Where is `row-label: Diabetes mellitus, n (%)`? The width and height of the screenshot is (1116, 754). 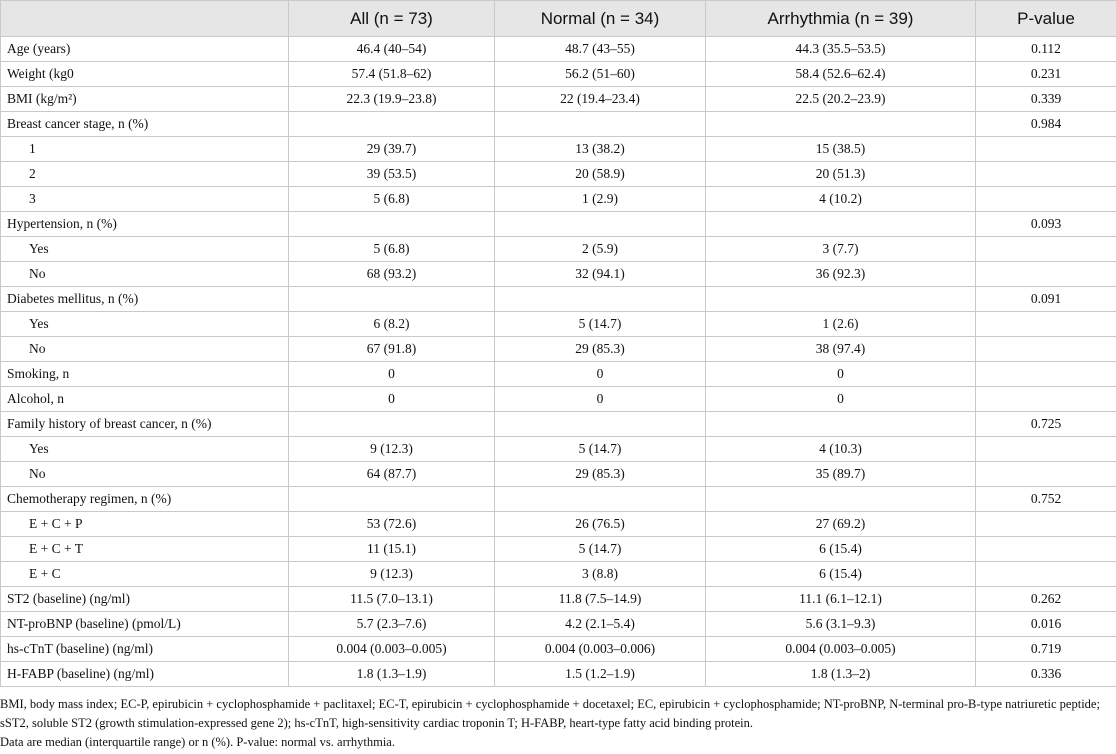
row-label: Diabetes mellitus, n (%) is located at coordinates (144, 299).